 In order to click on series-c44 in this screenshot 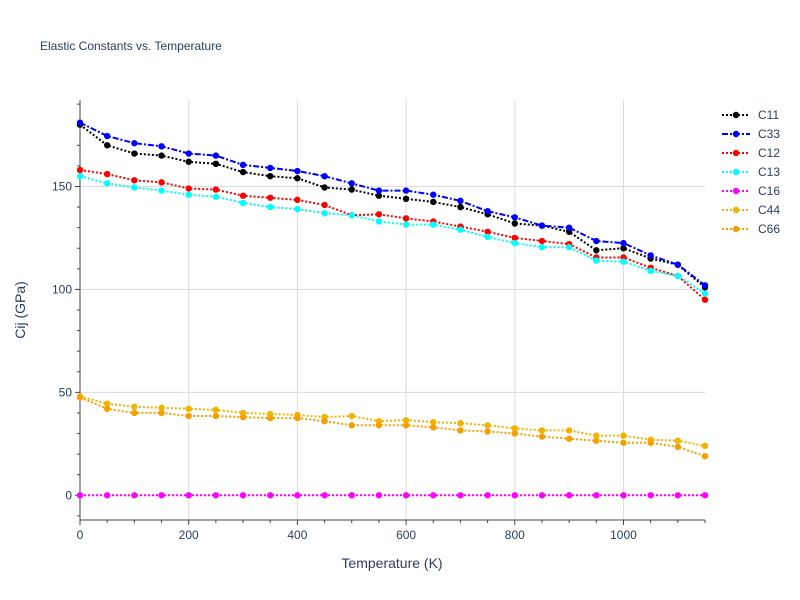, I will do `click(392, 421)`.